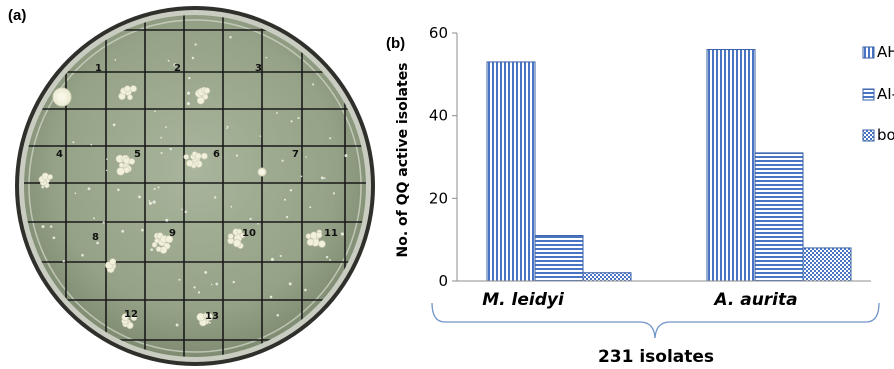 Image resolution: width=894 pixels, height=369 pixels. I want to click on x-category-label: M. leidyi, so click(523, 300).